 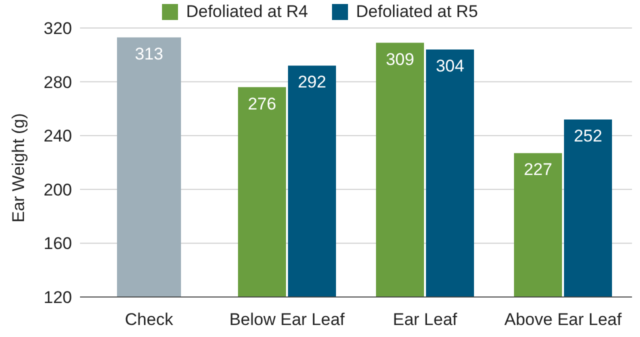 I want to click on y-tick-label: 320, so click(x=58, y=28).